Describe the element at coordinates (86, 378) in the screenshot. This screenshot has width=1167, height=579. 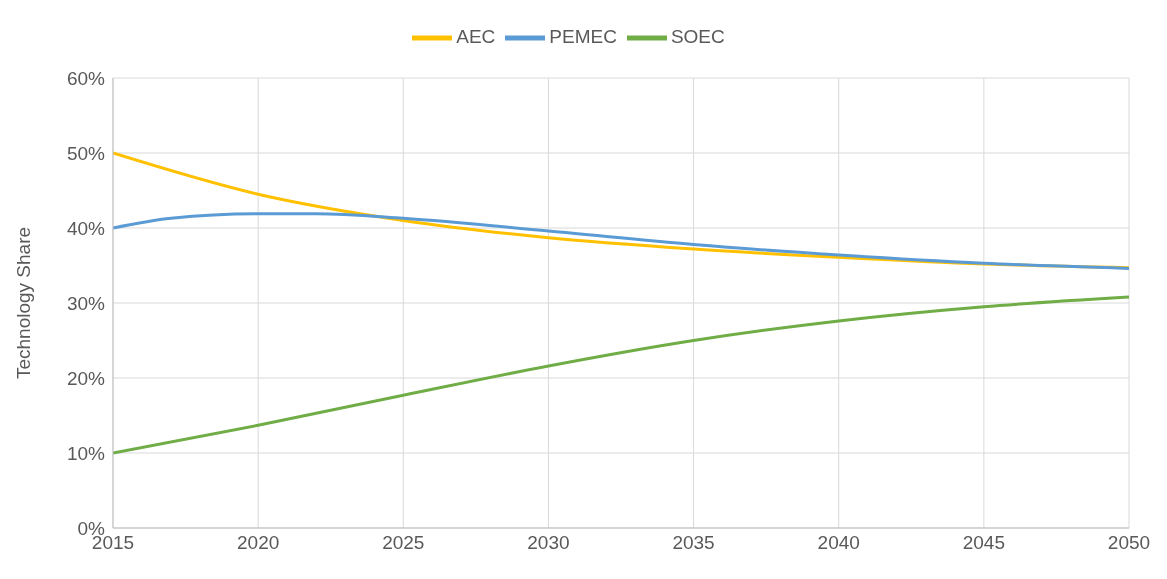
I see `y-tick-label: 20%` at that location.